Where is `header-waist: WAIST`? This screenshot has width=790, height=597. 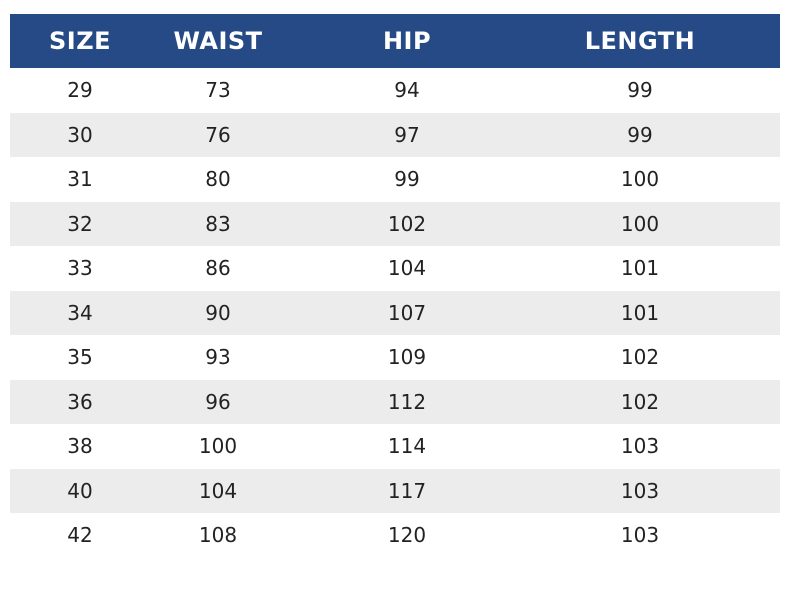 header-waist: WAIST is located at coordinates (218, 41).